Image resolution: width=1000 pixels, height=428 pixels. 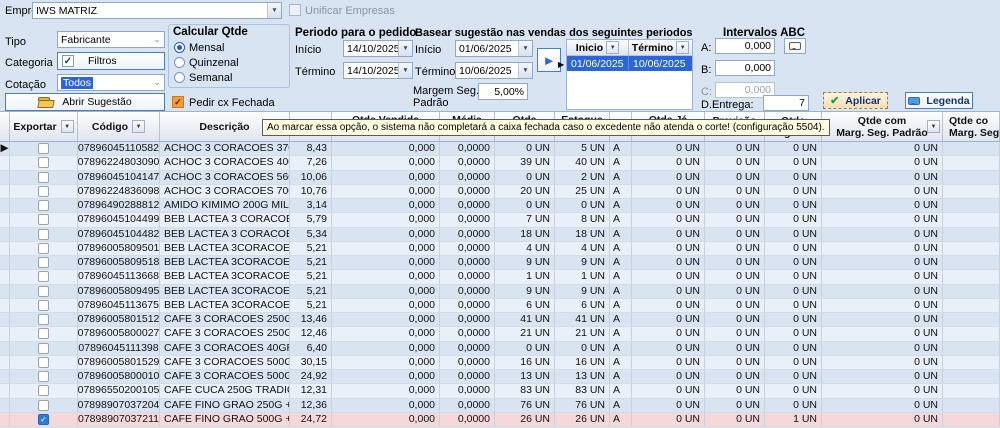 I want to click on panel-separator, so click(x=500, y=111).